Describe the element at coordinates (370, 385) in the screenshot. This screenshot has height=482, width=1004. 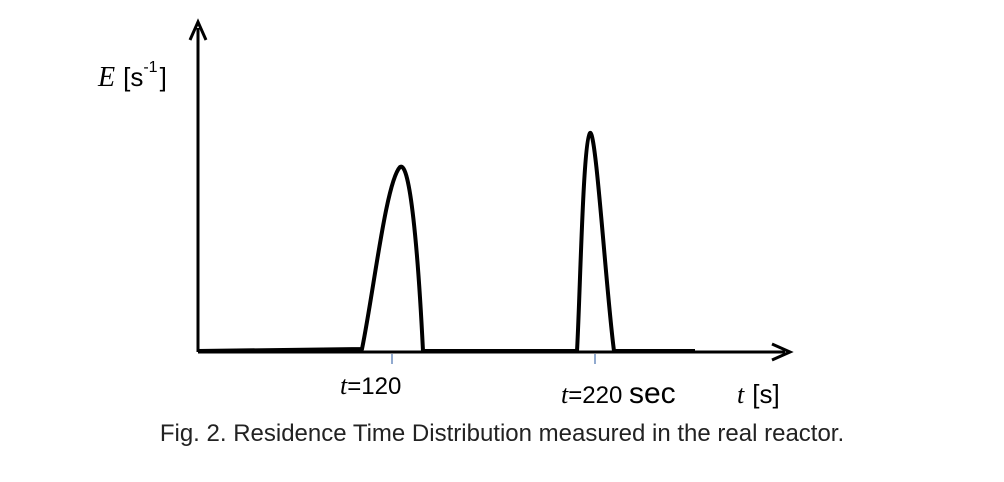
I see `peak-label-1: t=120` at that location.